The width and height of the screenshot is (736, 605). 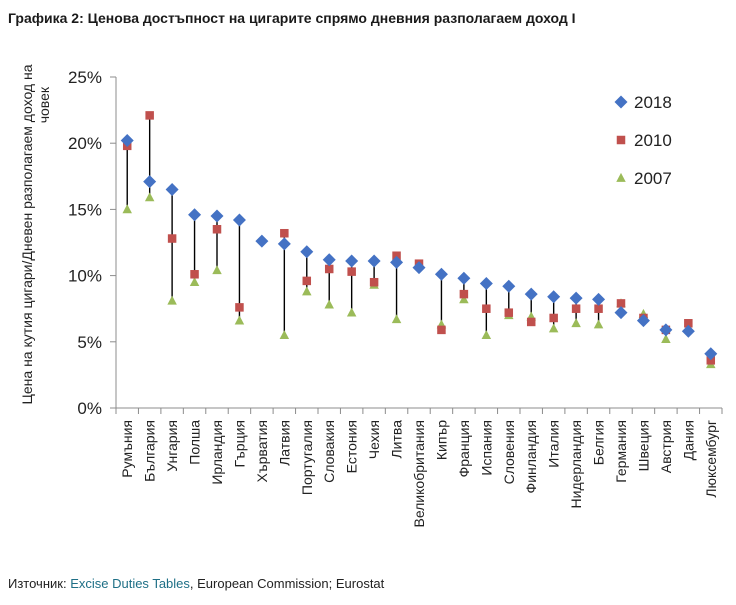 What do you see at coordinates (130, 583) in the screenshot?
I see `source-link: Excise Duties Tables` at bounding box center [130, 583].